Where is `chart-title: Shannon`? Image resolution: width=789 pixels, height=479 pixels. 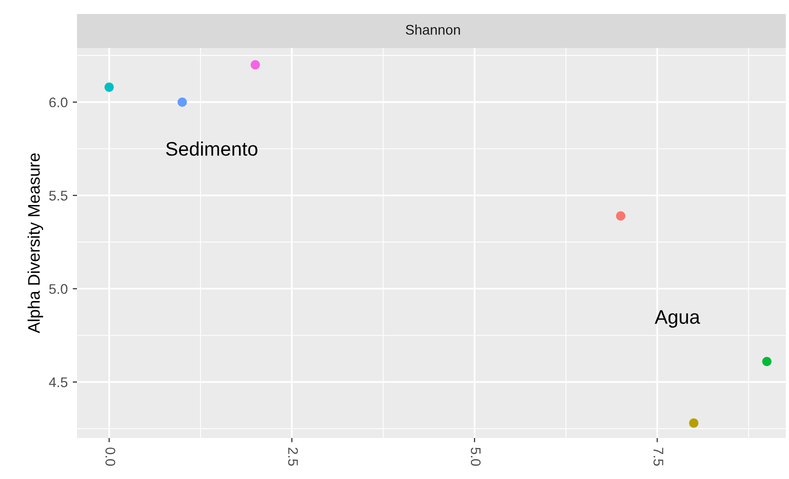
chart-title: Shannon is located at coordinates (433, 29).